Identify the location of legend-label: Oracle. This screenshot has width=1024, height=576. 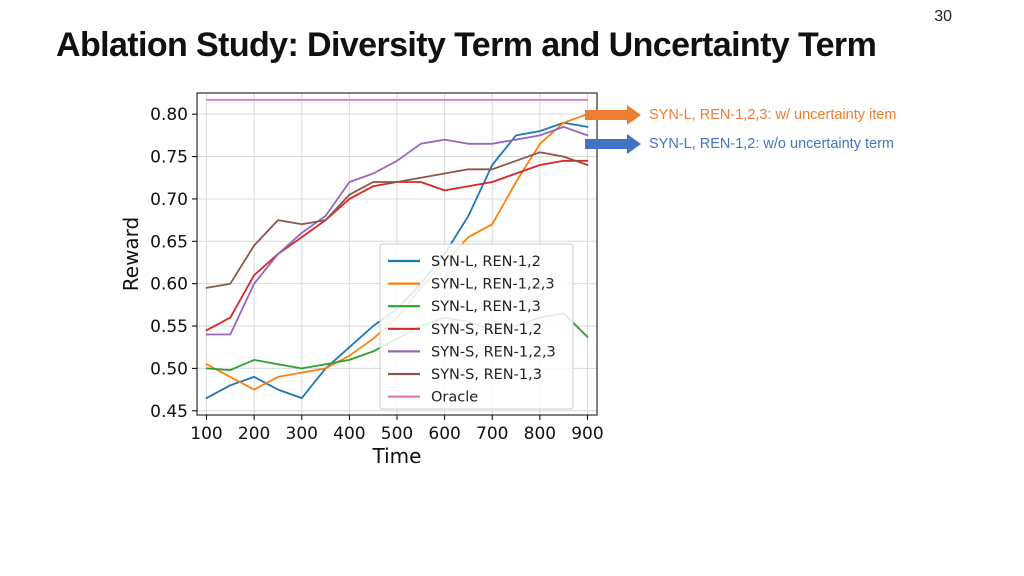
(454, 398).